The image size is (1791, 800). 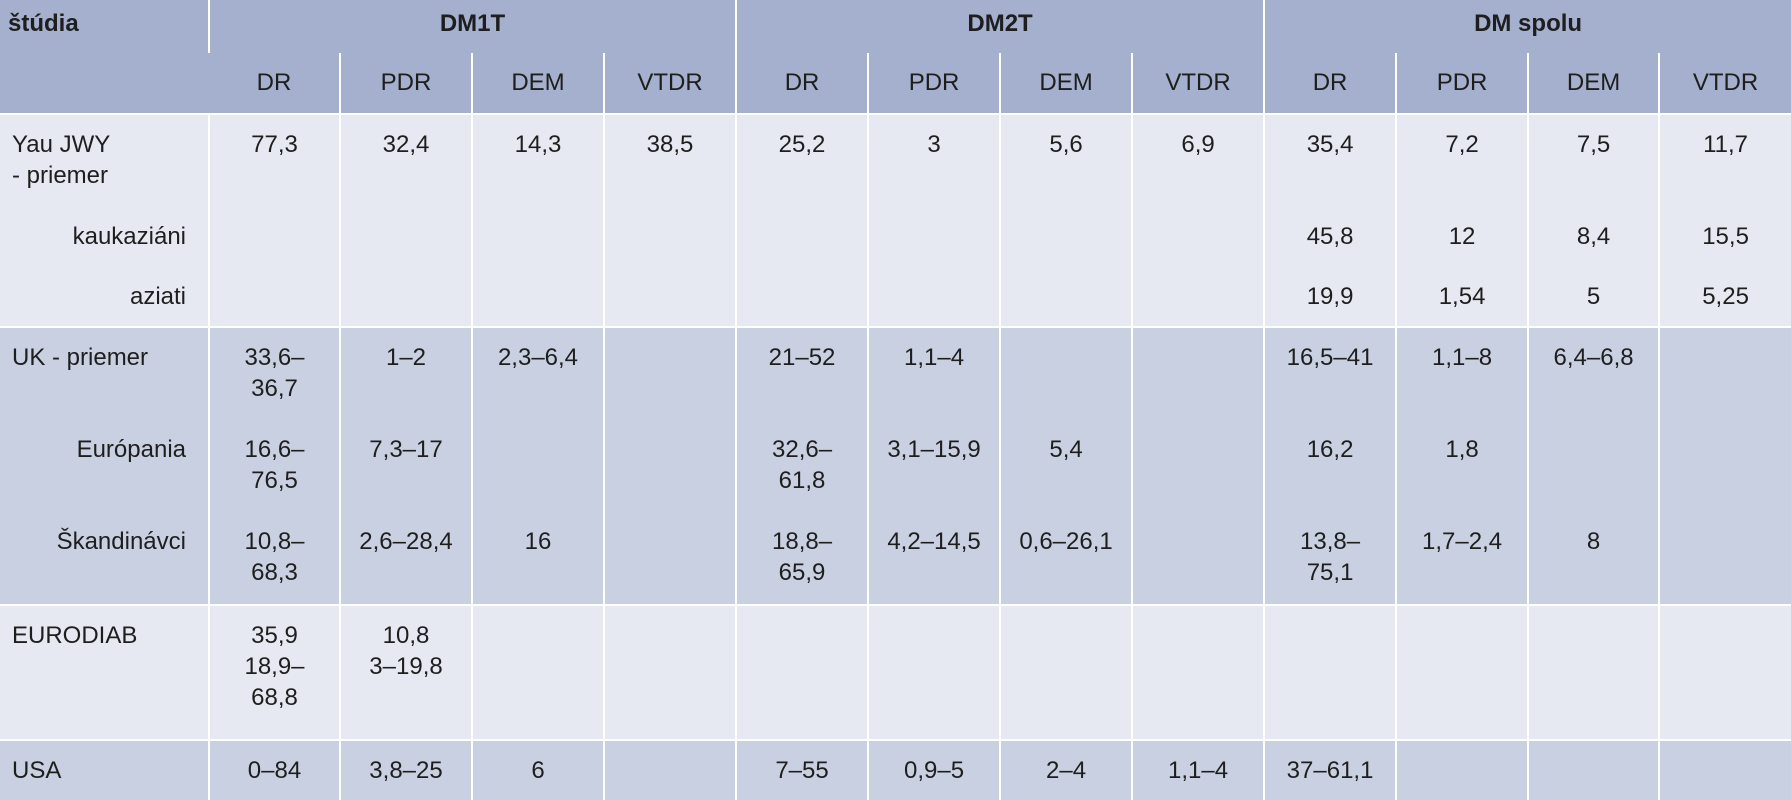 What do you see at coordinates (895, 237) in the screenshot?
I see `table-row: kaukaziáni 45,8 12 8,4 15,5` at bounding box center [895, 237].